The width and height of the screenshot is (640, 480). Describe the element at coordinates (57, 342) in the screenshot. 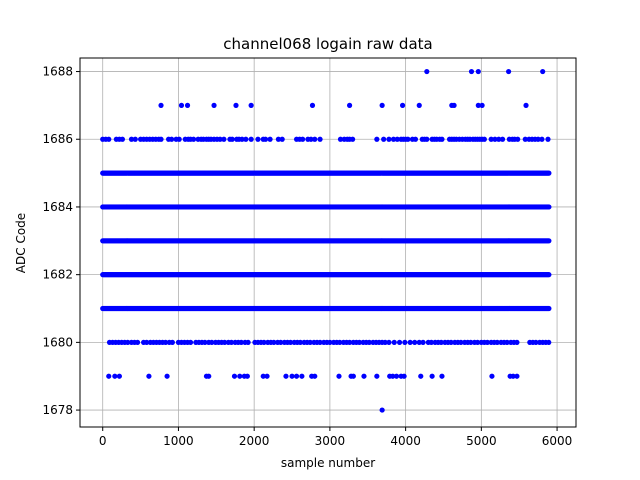

I see `y-tick-label: 1680` at that location.